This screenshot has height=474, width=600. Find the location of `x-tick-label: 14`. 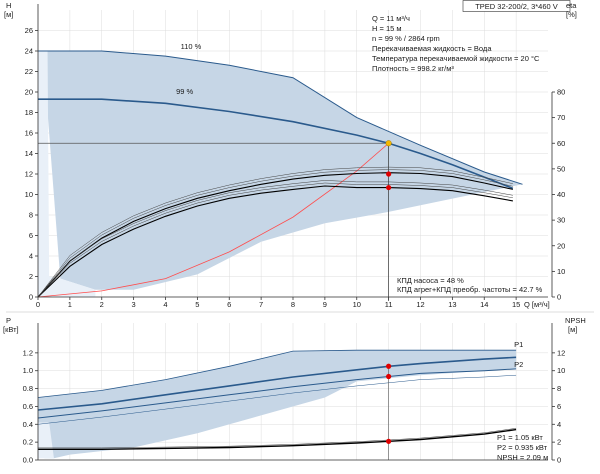

x-tick-label: 14 is located at coordinates (484, 304).